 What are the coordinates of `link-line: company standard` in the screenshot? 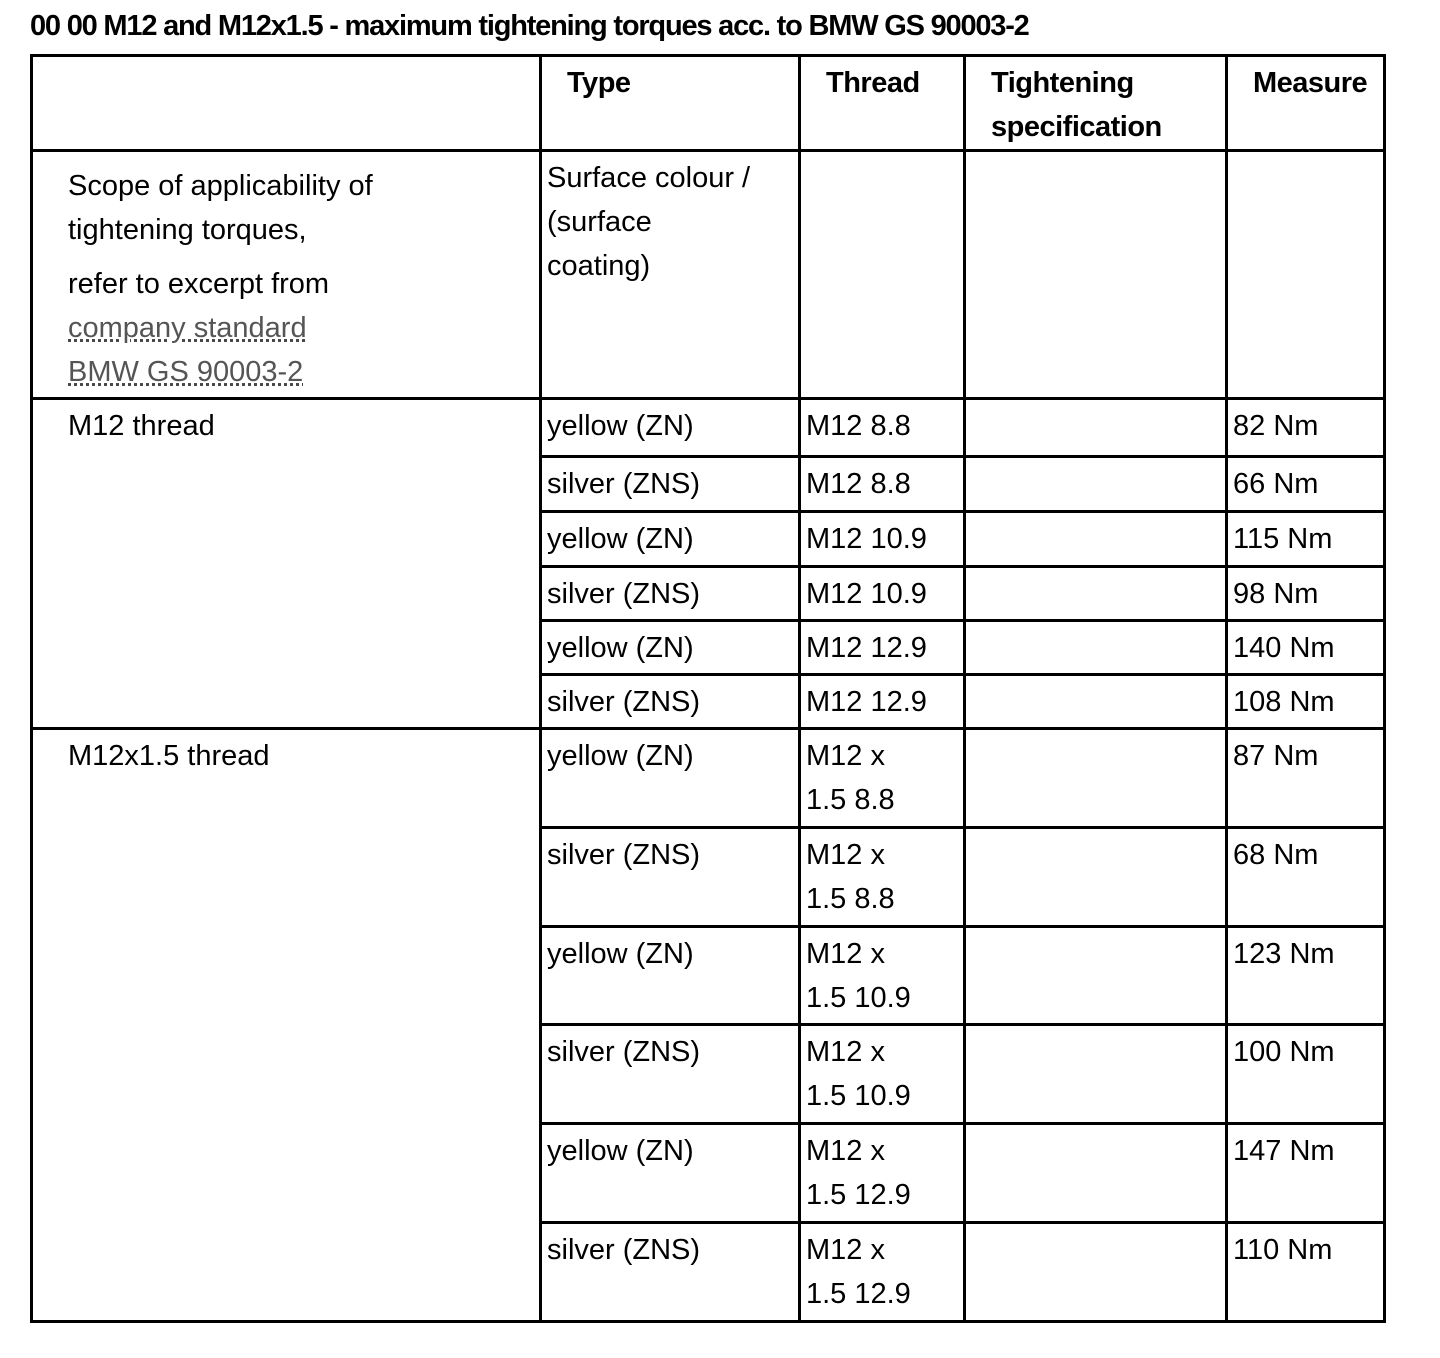 It's located at (187, 328).